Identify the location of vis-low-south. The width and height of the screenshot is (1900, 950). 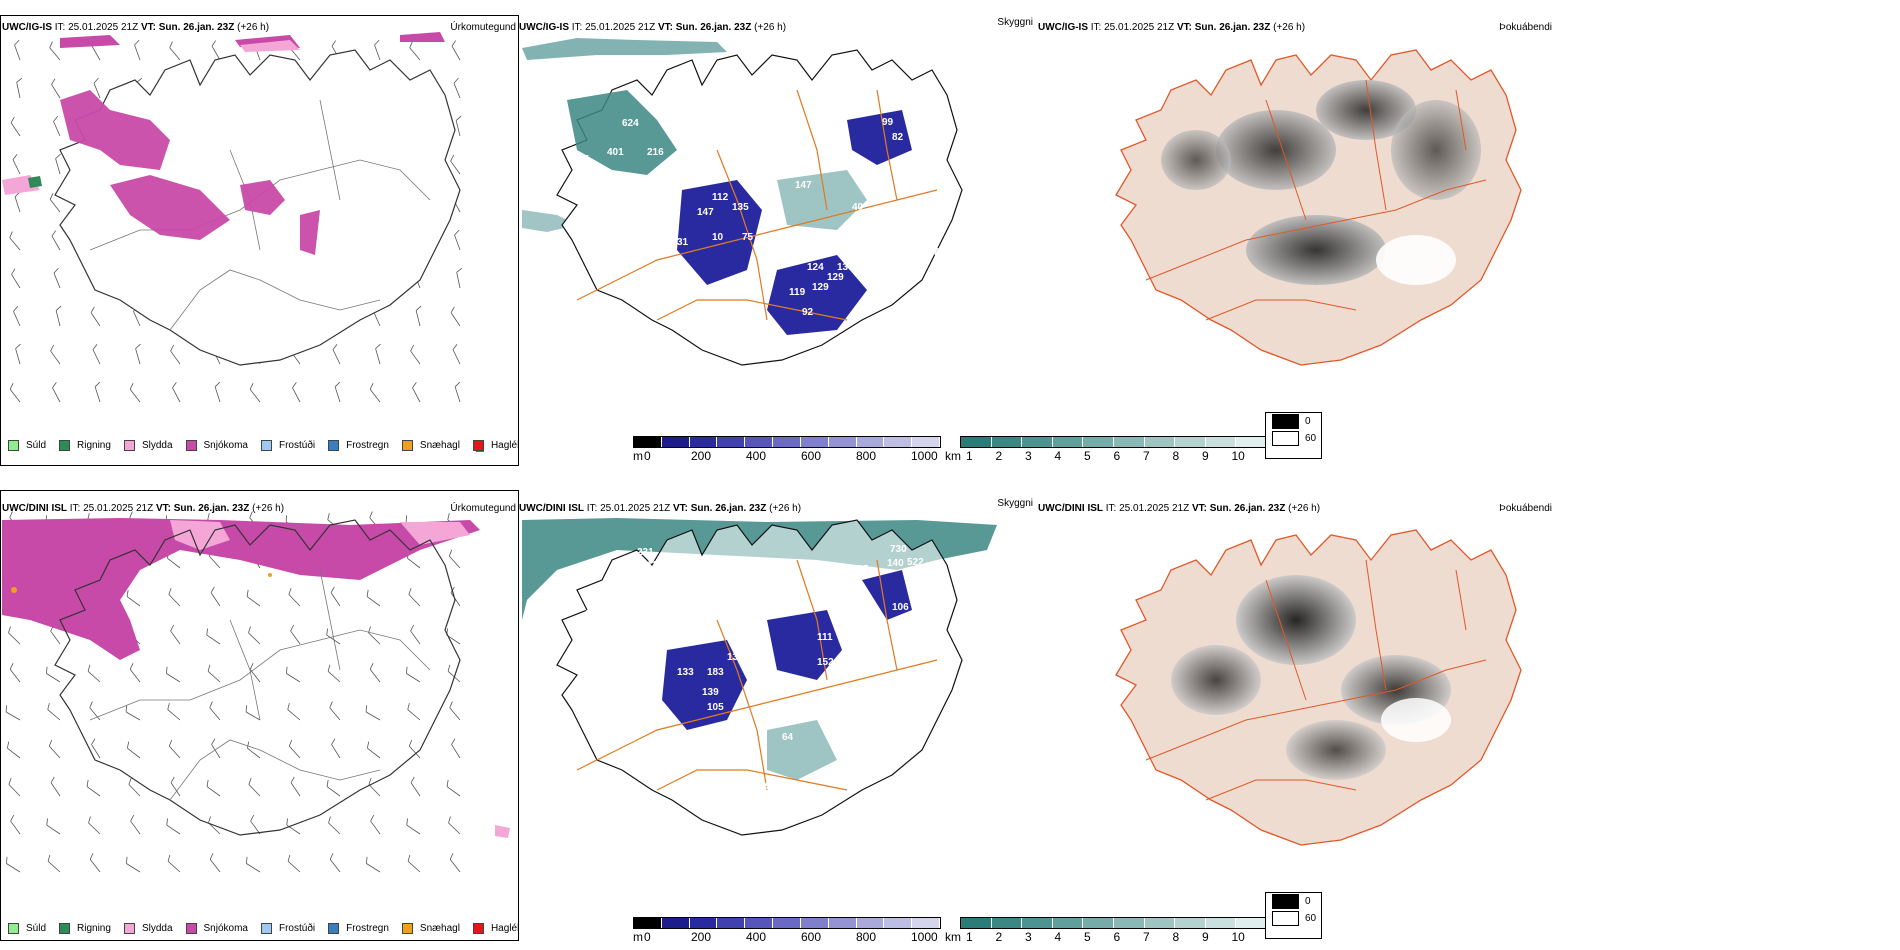
(802, 750).